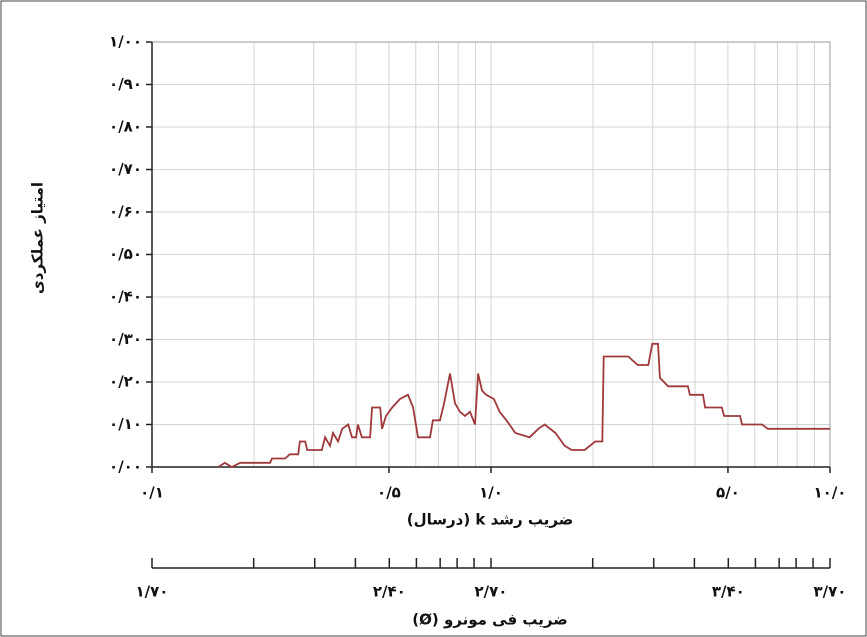 The image size is (867, 637). I want to click on x-tick-label: ۰/۱, so click(152, 493).